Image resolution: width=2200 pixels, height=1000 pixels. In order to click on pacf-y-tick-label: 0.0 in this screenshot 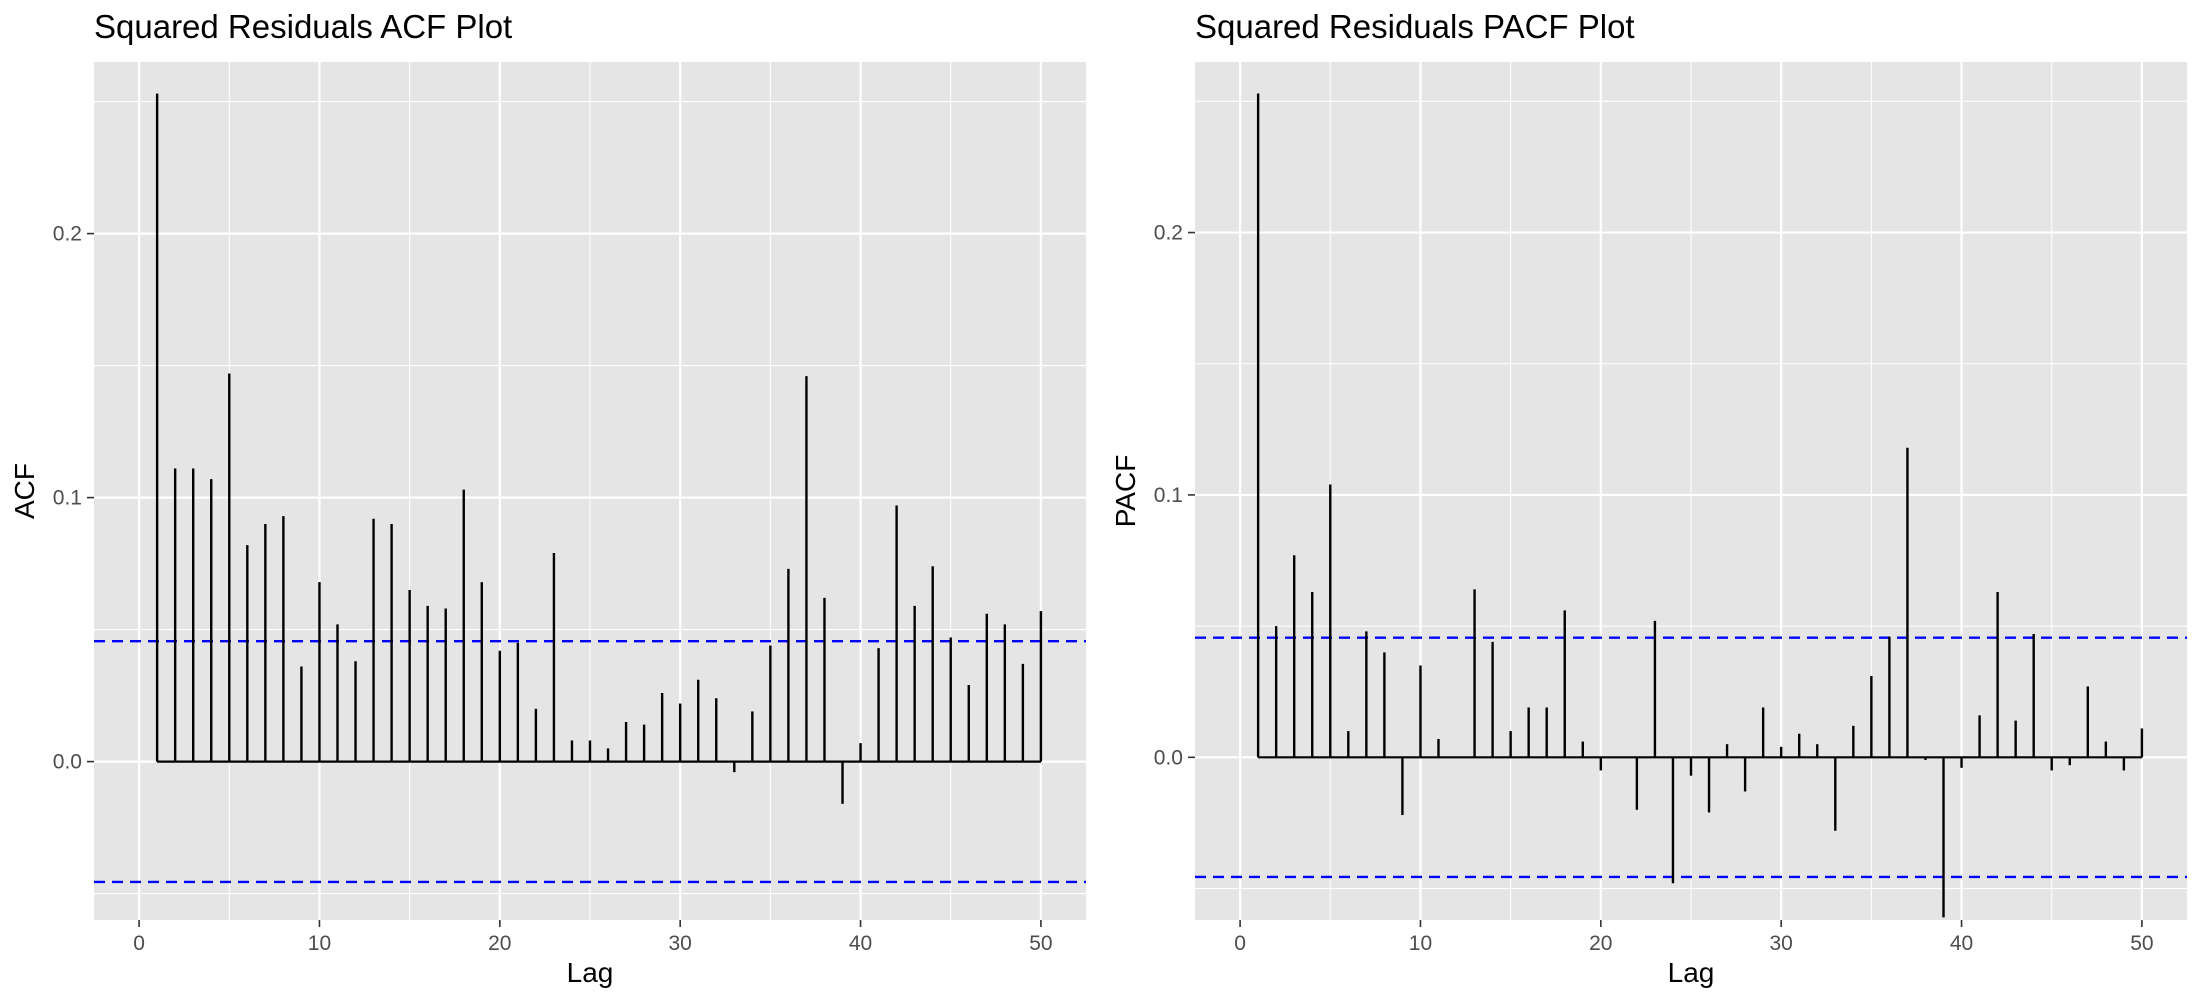, I will do `click(1168, 757)`.